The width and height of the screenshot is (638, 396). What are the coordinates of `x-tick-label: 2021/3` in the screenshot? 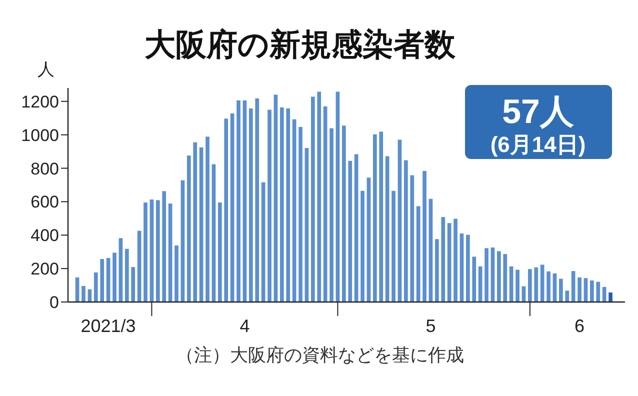 It's located at (108, 326).